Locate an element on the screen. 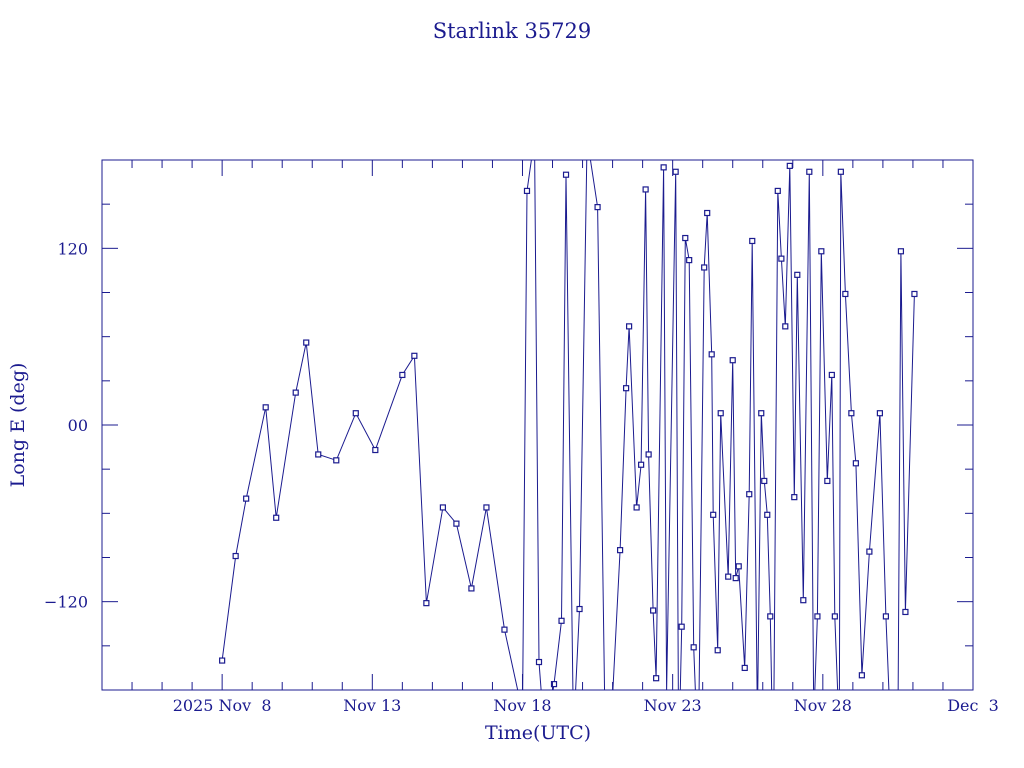 This screenshot has height=768, width=1024. x-axis-label: Time(UTC) is located at coordinates (538, 733).